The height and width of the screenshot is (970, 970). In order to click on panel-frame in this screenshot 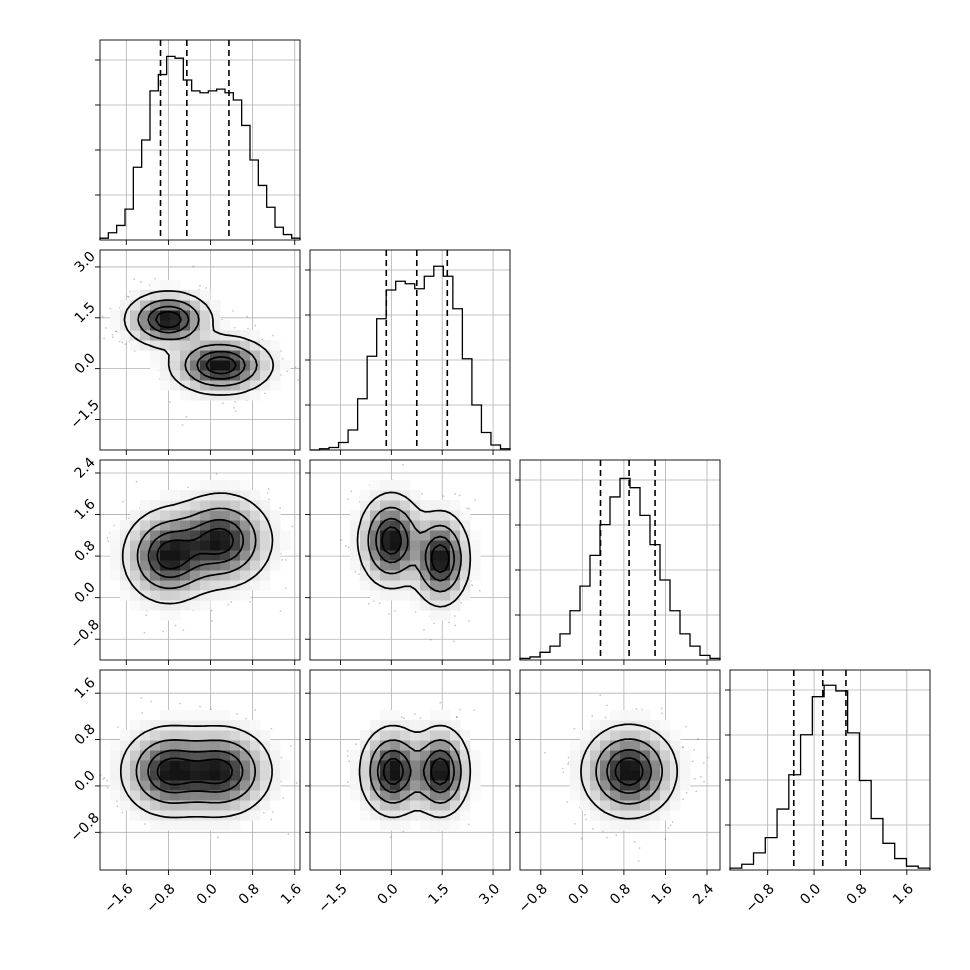, I will do `click(830, 770)`.